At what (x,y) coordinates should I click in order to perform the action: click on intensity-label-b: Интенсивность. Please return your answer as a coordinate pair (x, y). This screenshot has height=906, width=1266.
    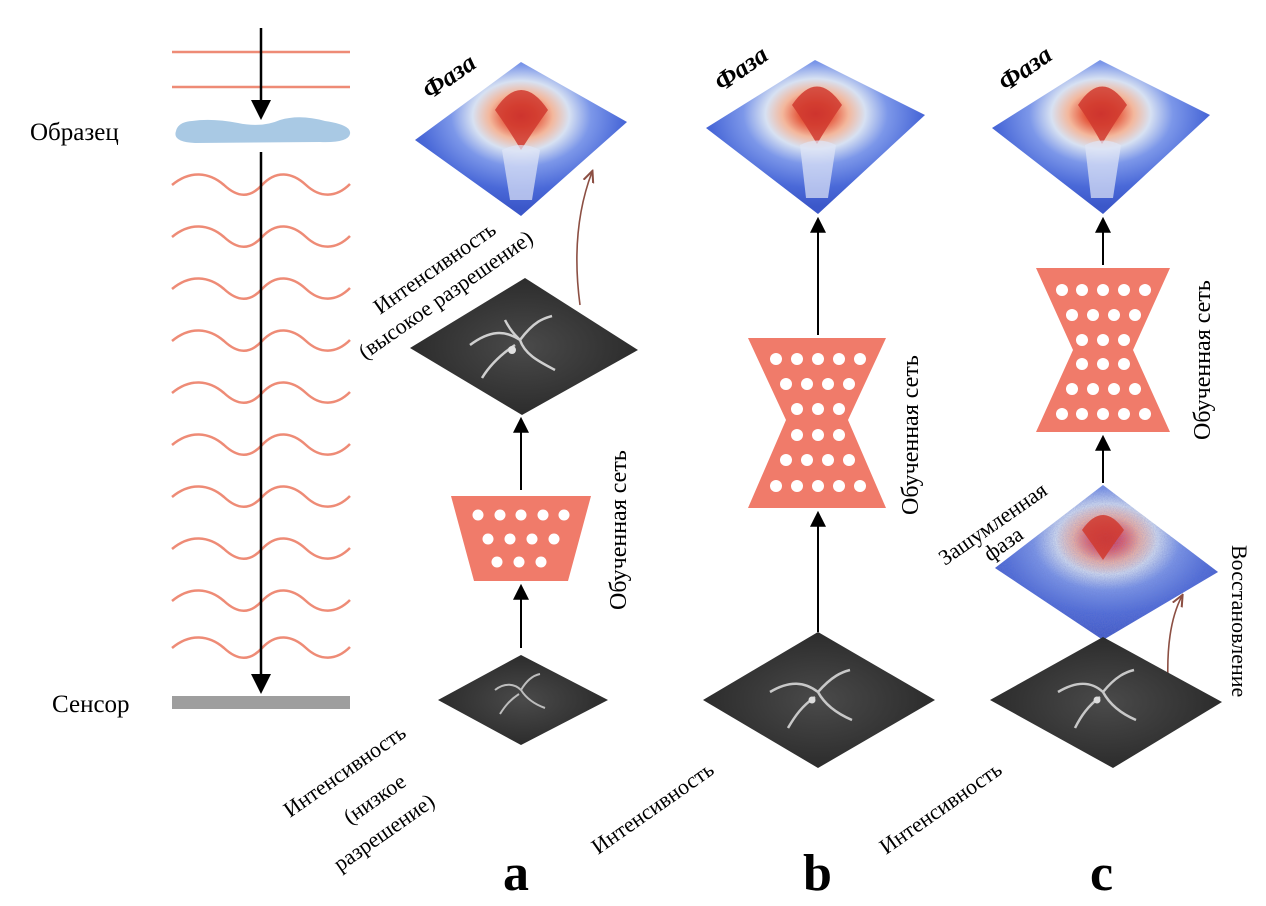
    Looking at the image, I should click on (653, 807).